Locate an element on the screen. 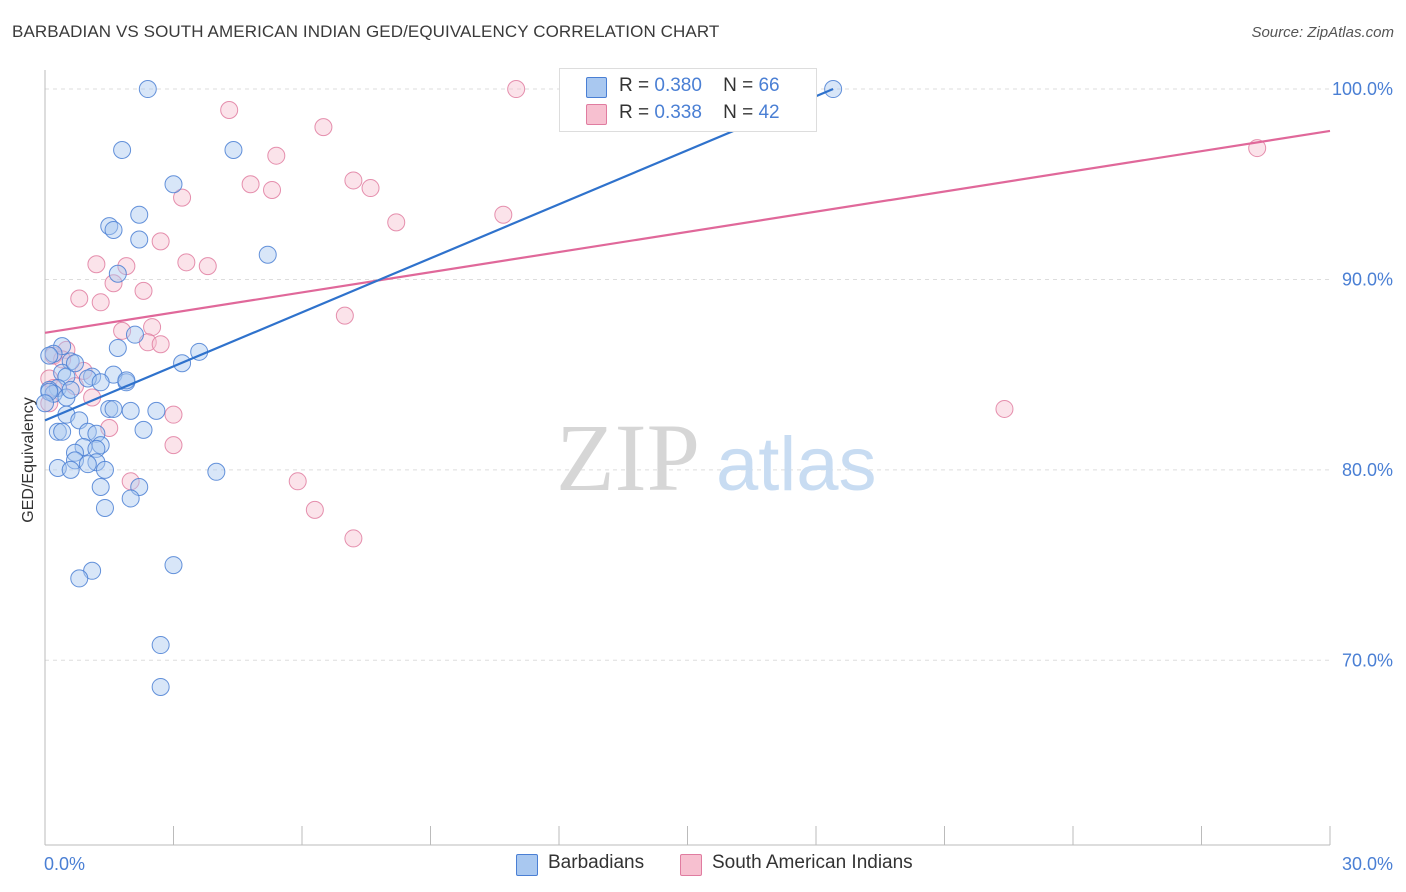 Image resolution: width=1406 pixels, height=892 pixels. bottom-legend-label: Barbadians is located at coordinates (596, 862).